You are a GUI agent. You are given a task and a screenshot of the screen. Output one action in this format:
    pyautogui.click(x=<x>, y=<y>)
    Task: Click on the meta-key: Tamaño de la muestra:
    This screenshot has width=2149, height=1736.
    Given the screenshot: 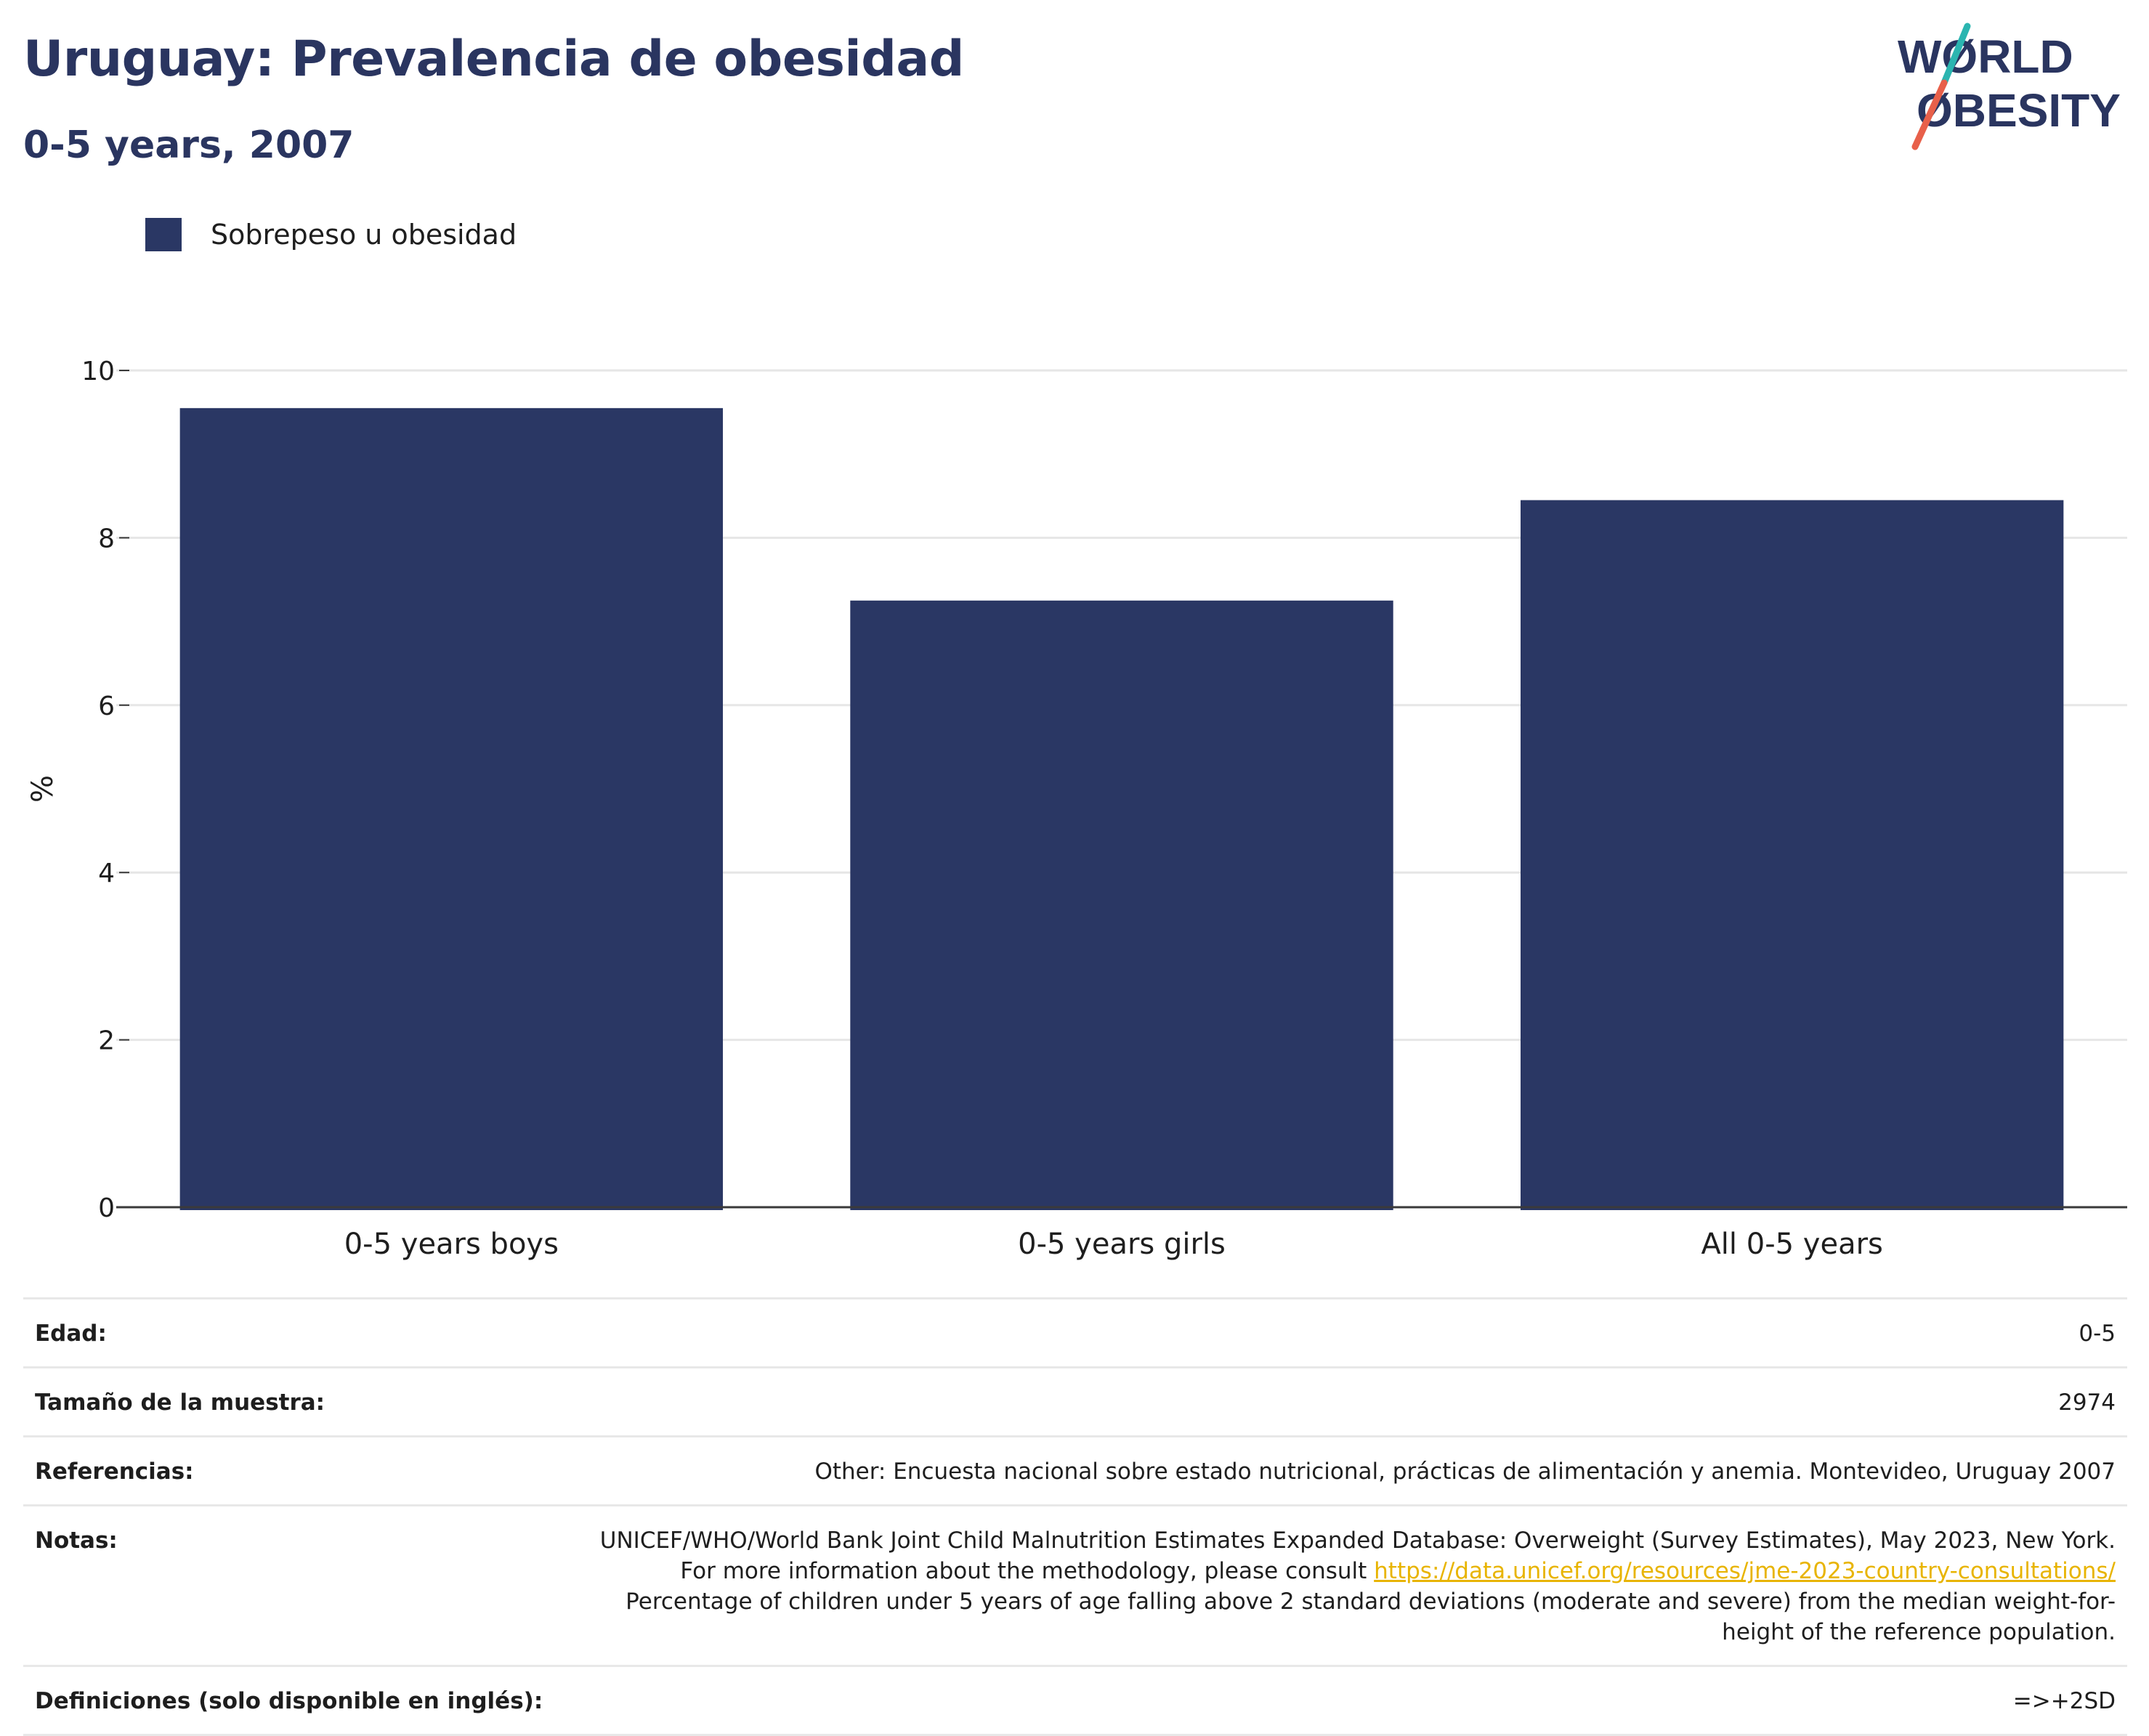 What is the action you would take?
    pyautogui.click(x=180, y=1403)
    